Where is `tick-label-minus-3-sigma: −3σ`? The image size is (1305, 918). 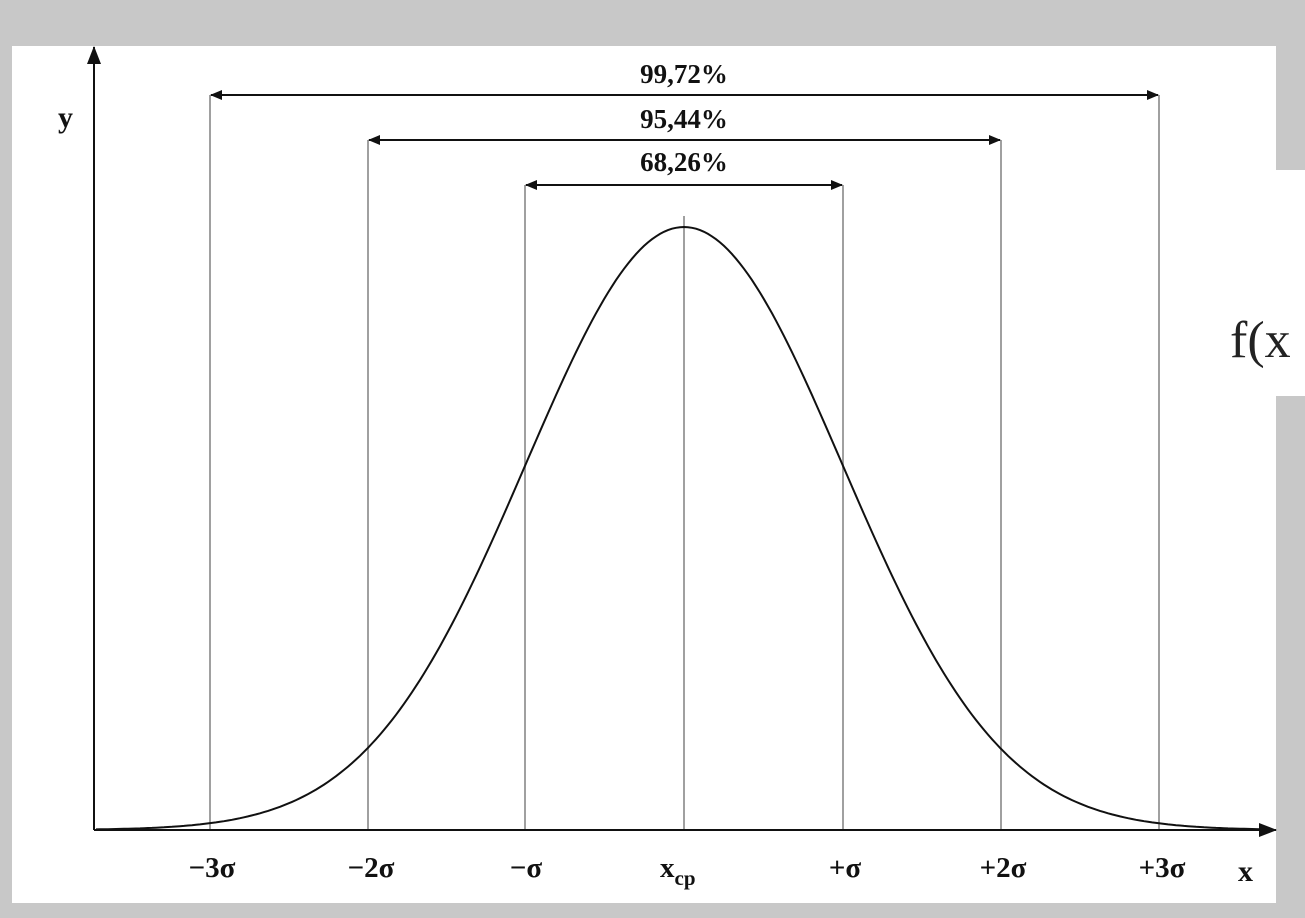
tick-label-minus-3-sigma: −3σ is located at coordinates (212, 868).